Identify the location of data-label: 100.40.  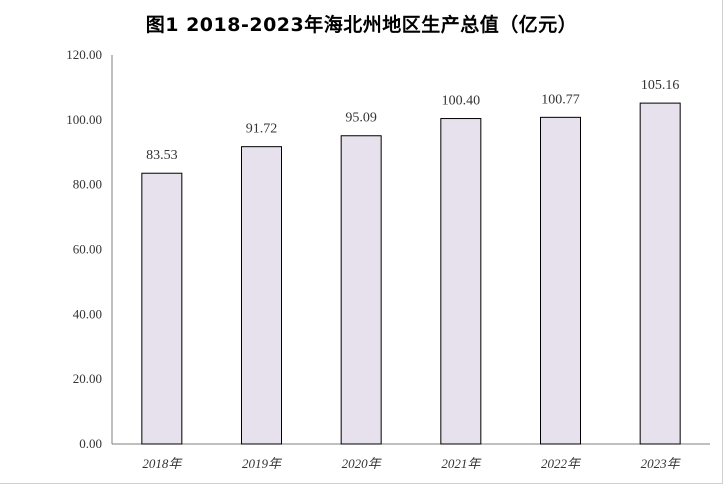
(461, 101).